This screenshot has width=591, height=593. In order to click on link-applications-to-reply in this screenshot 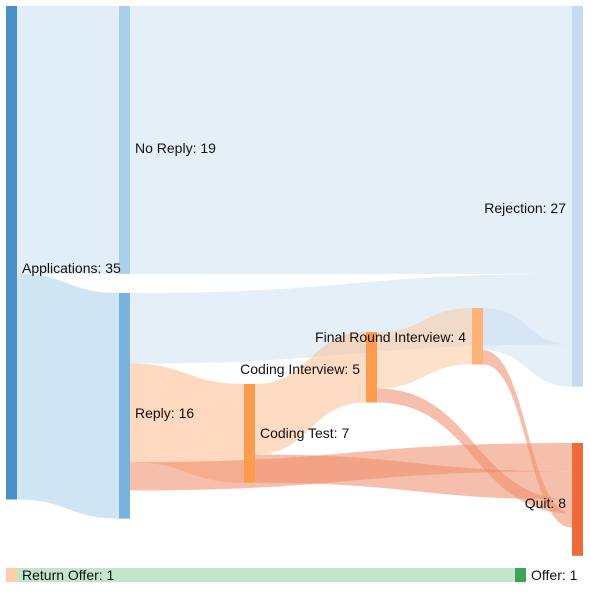, I will do `click(68, 396)`.